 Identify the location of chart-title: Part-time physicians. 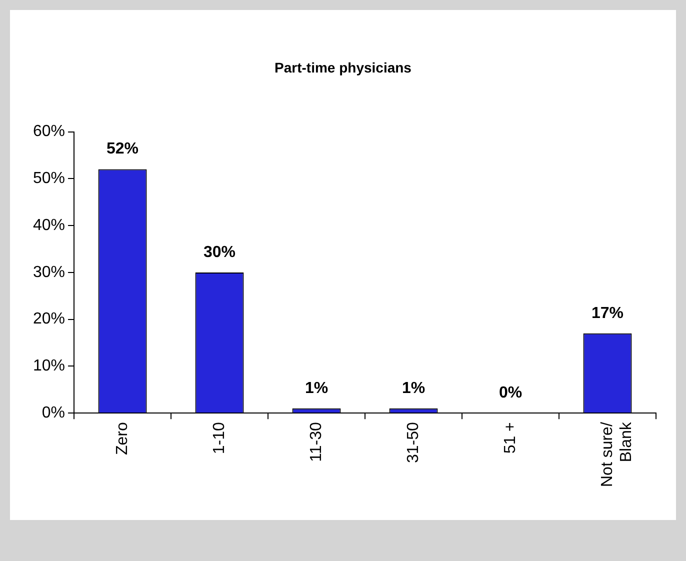
(343, 67).